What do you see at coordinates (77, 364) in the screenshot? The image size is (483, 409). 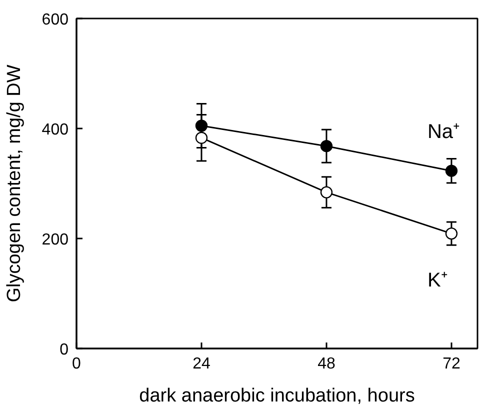 I see `x-tick-label: 0` at bounding box center [77, 364].